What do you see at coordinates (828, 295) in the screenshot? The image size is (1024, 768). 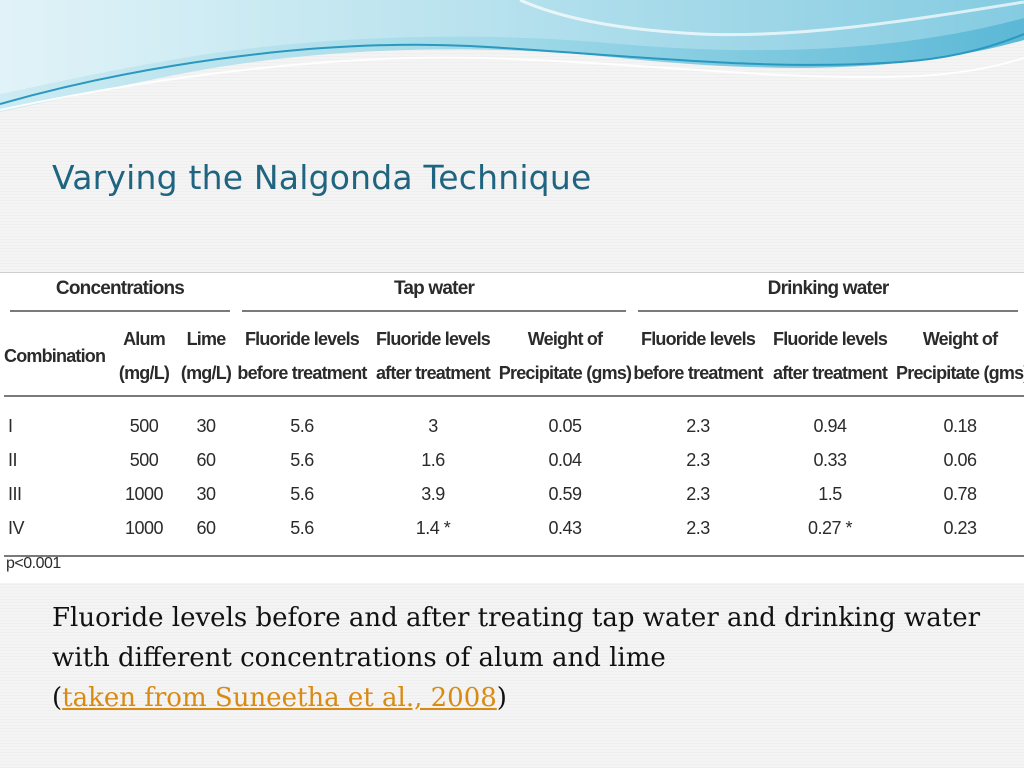 I see `group-header-drinking-water: Drinking water` at bounding box center [828, 295].